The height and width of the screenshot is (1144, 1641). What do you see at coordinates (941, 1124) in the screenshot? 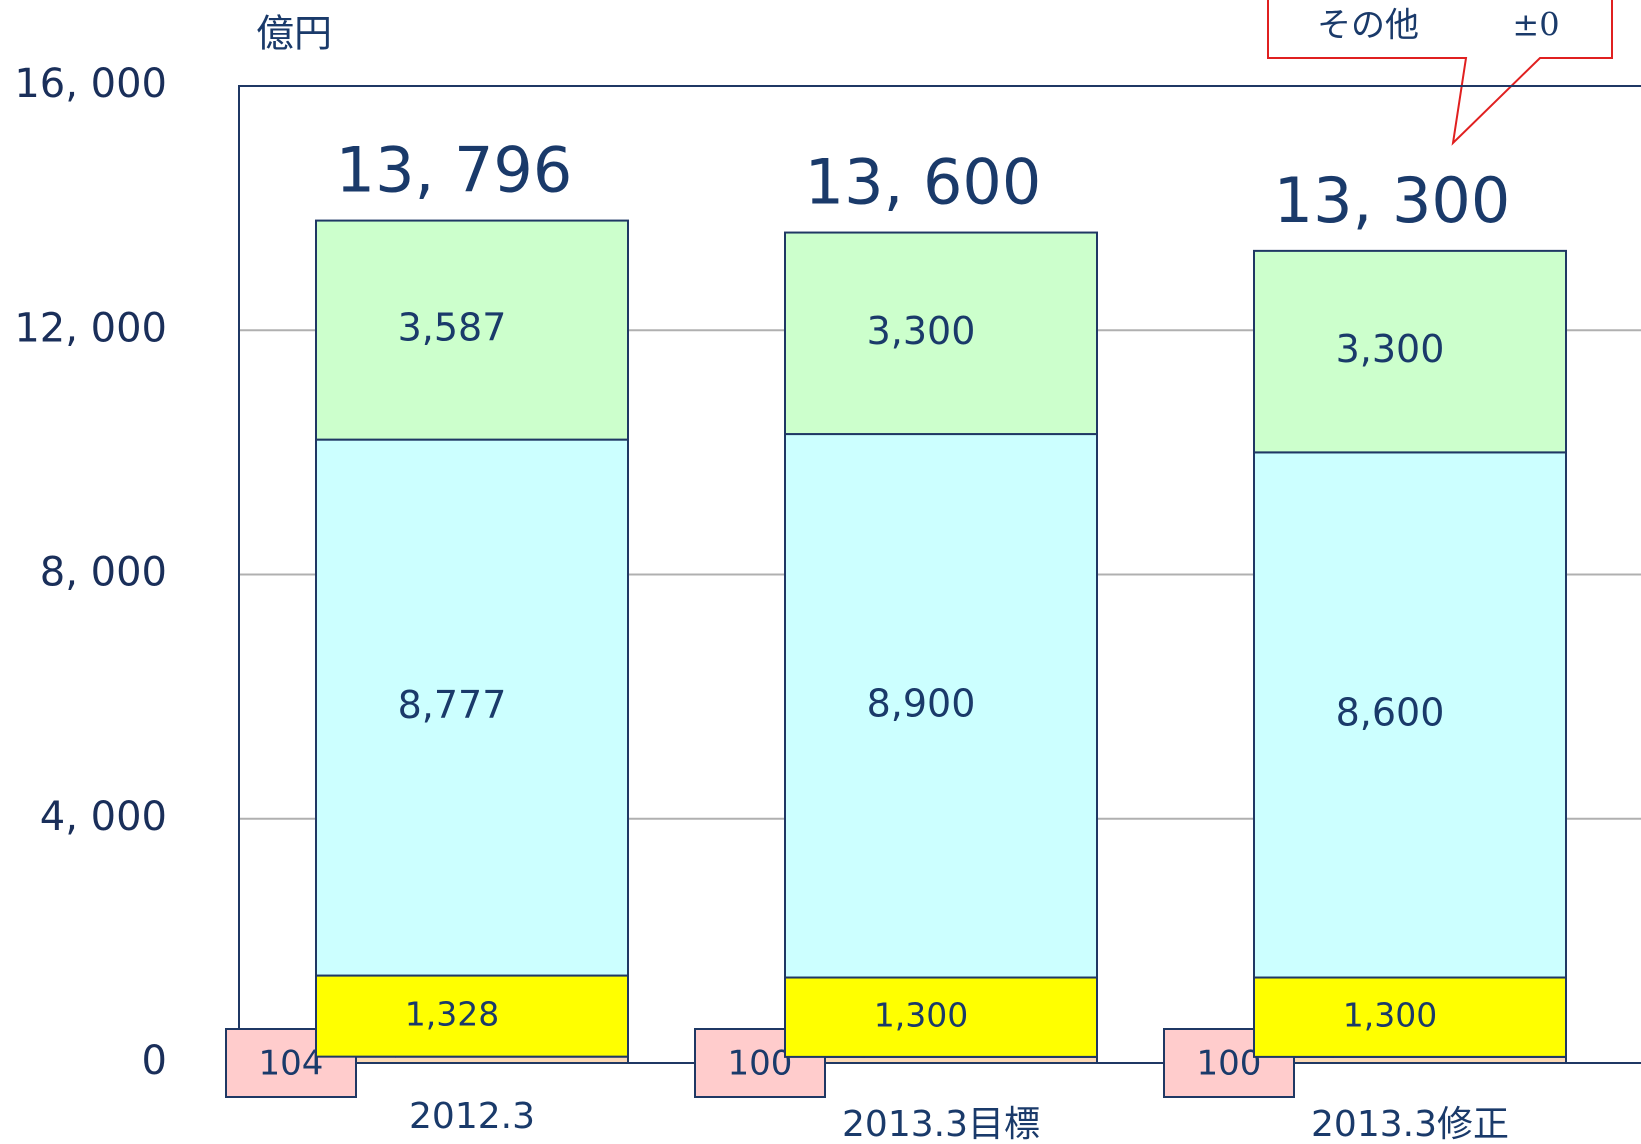
I see `x-tick-label: 2013.3目標` at bounding box center [941, 1124].